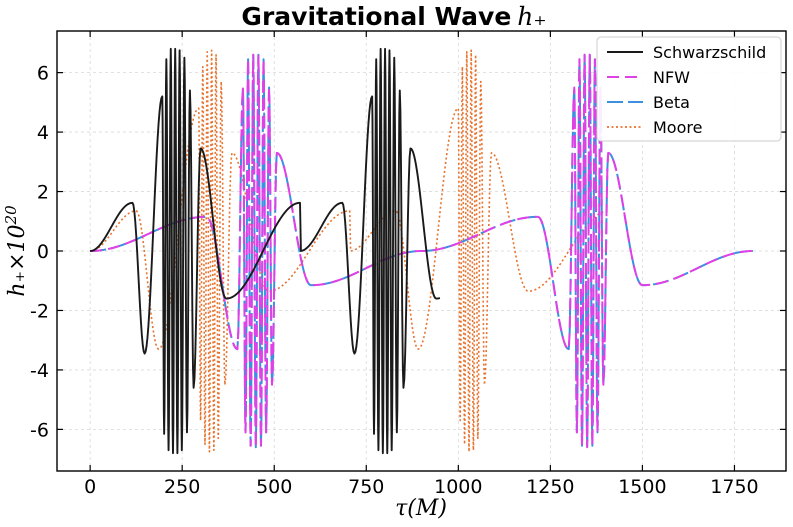 The image size is (793, 527). What do you see at coordinates (16, 251) in the screenshot?
I see `y-axis-label: h₊×1020` at bounding box center [16, 251].